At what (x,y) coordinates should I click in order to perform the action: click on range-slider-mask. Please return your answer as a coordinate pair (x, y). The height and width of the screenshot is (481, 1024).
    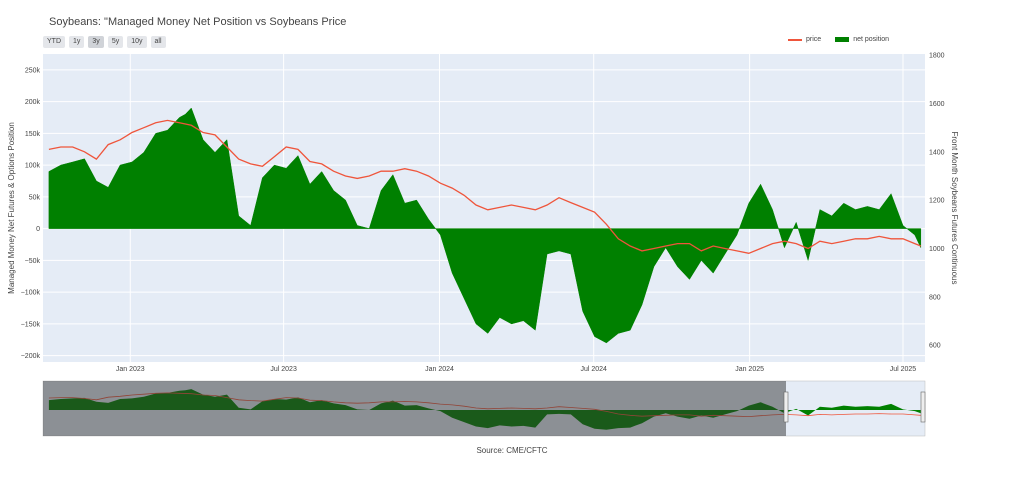
    Looking at the image, I should click on (414, 408).